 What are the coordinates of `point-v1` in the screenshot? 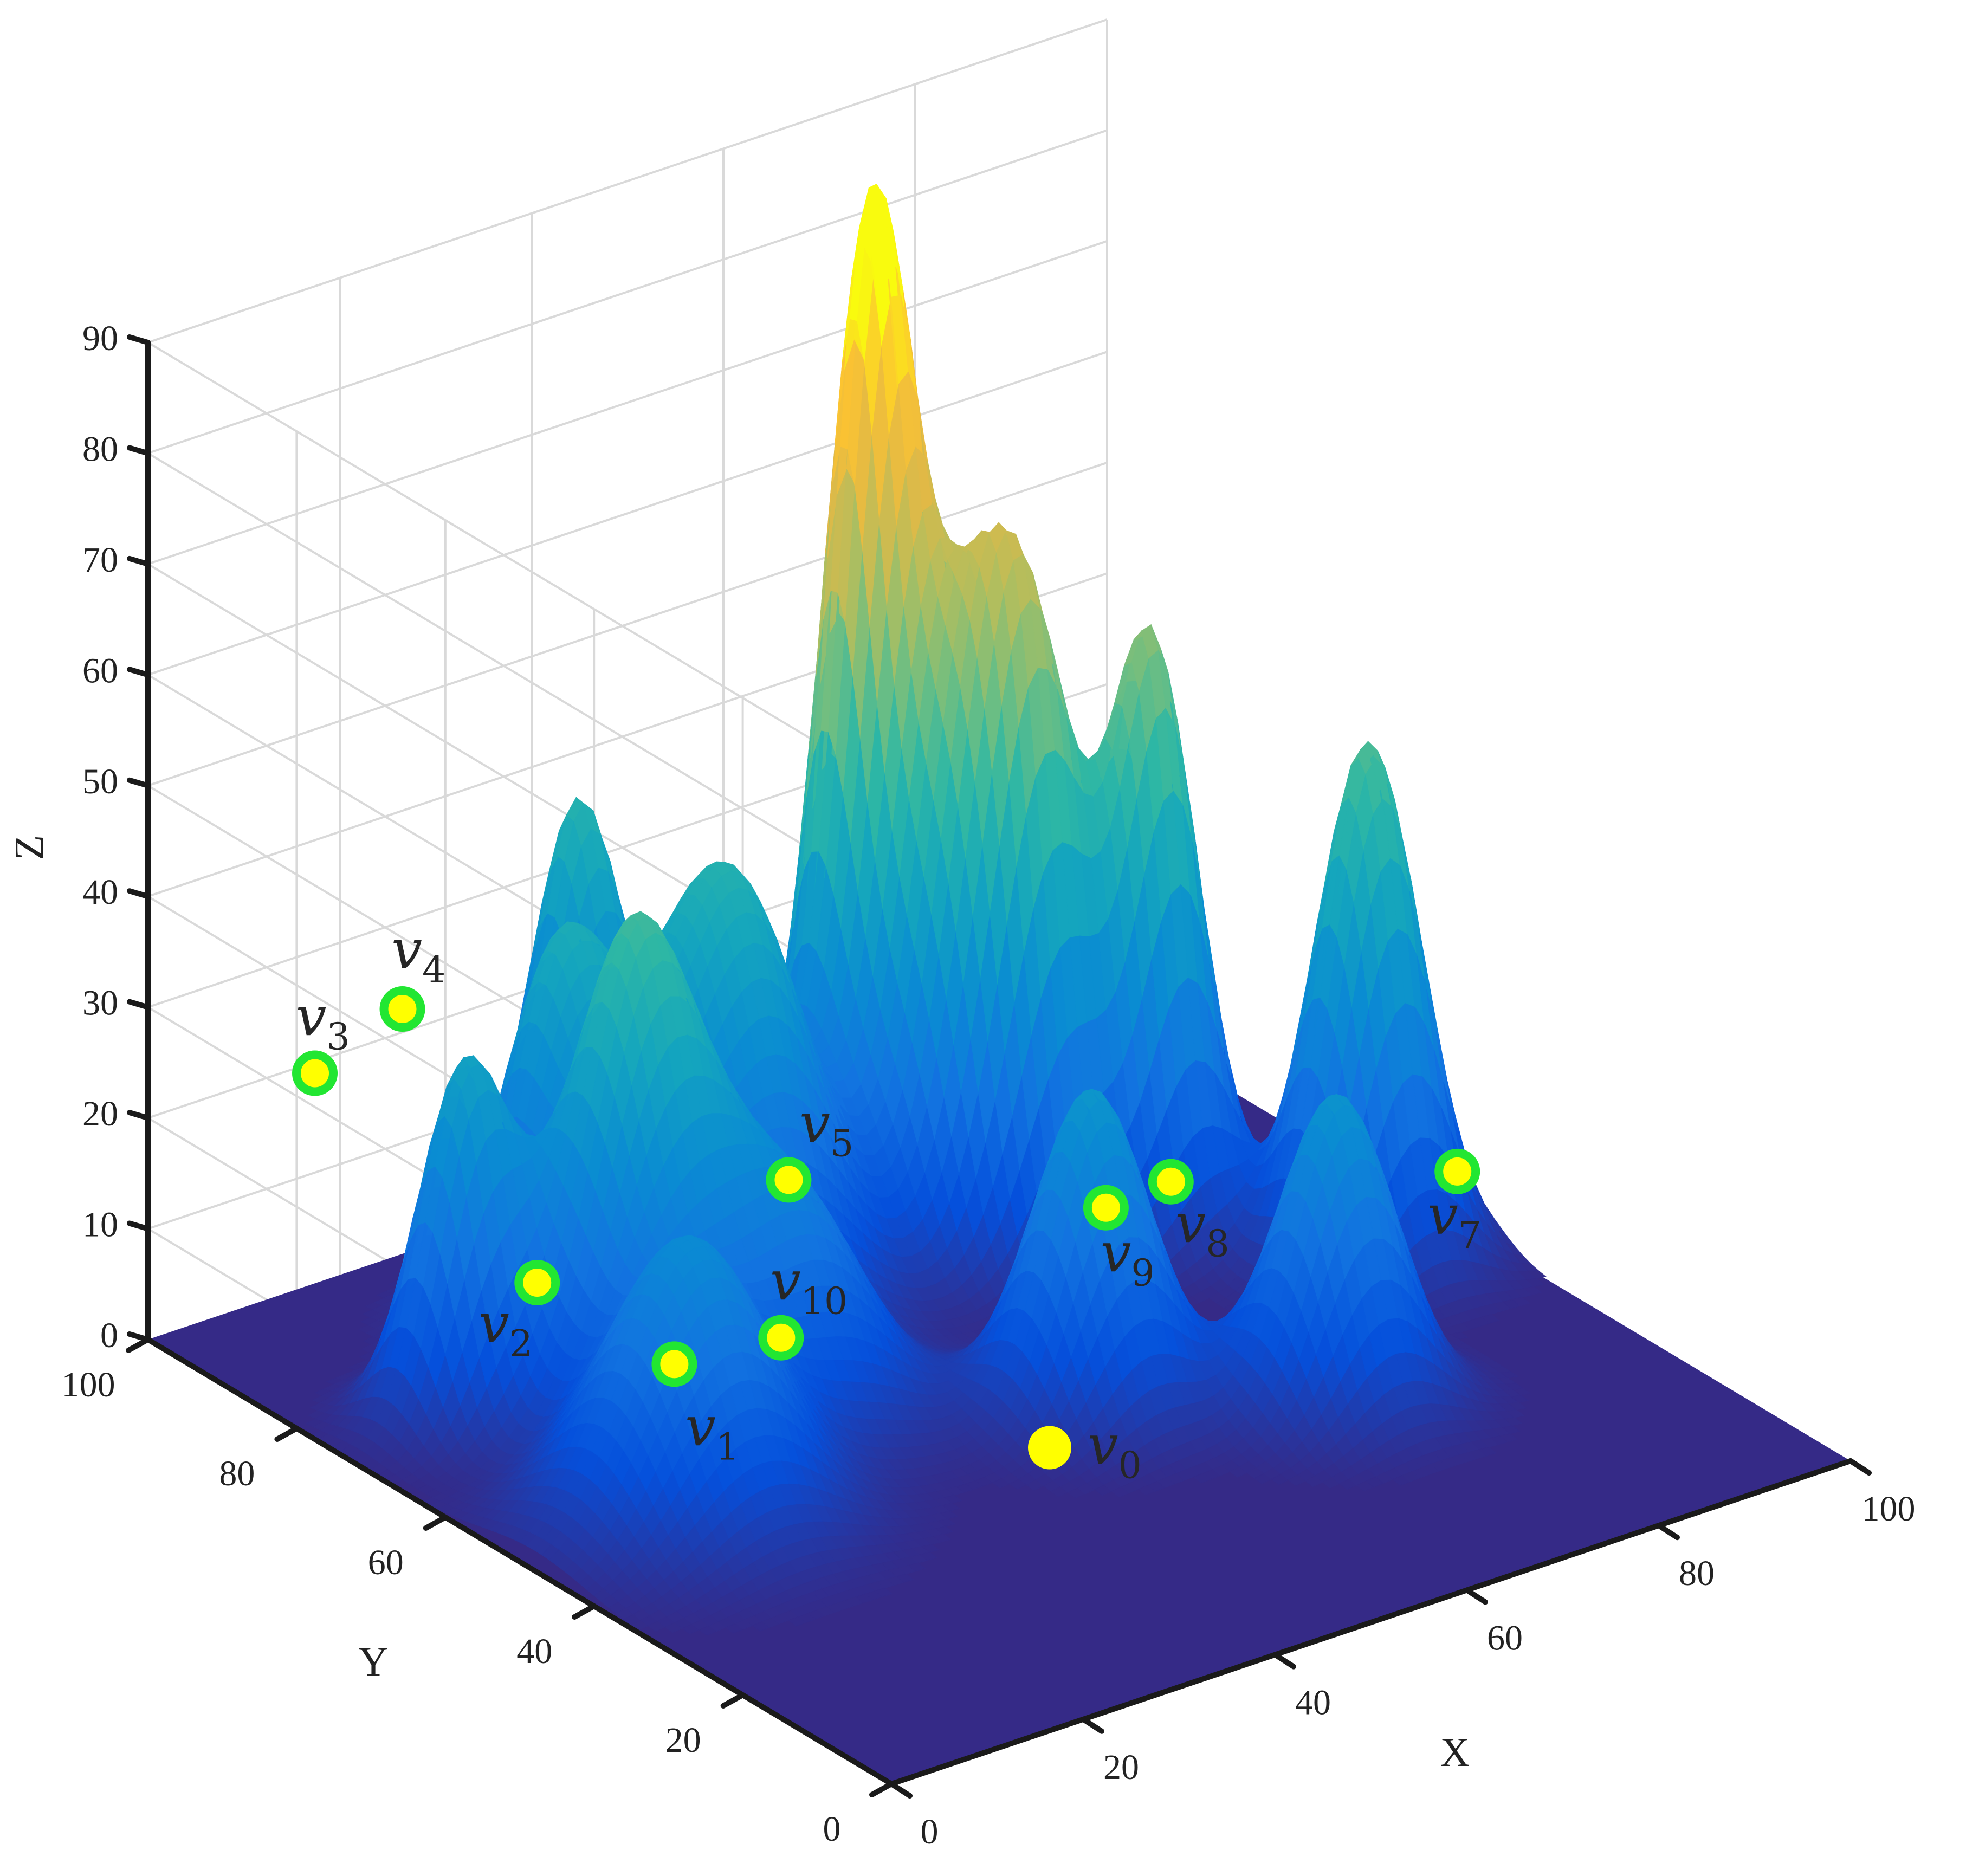 It's located at (674, 1364).